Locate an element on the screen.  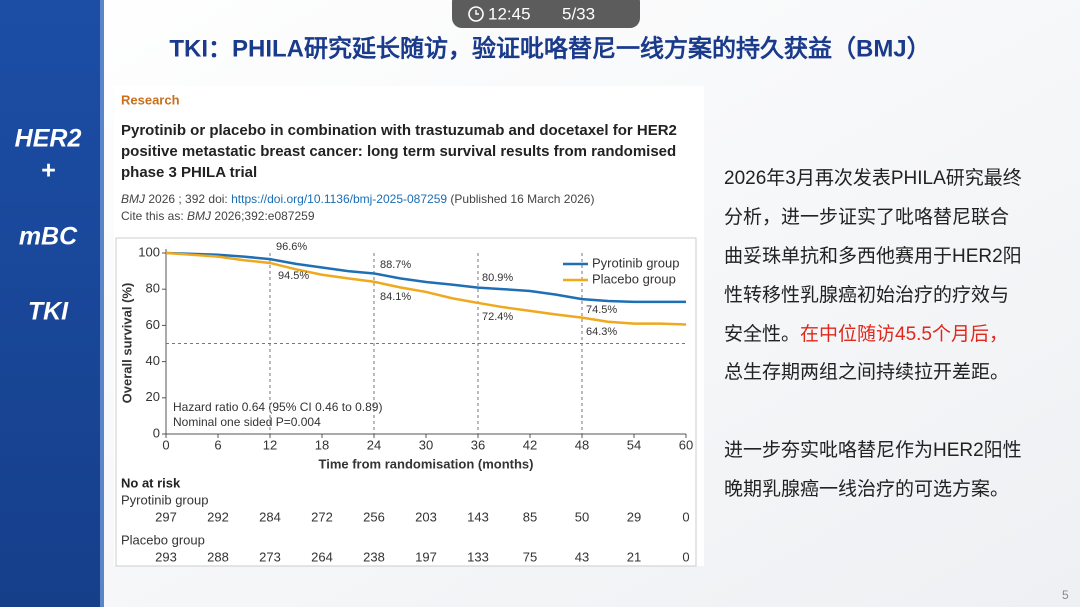
legend-label: Pyrotinib group is located at coordinates (635, 262).